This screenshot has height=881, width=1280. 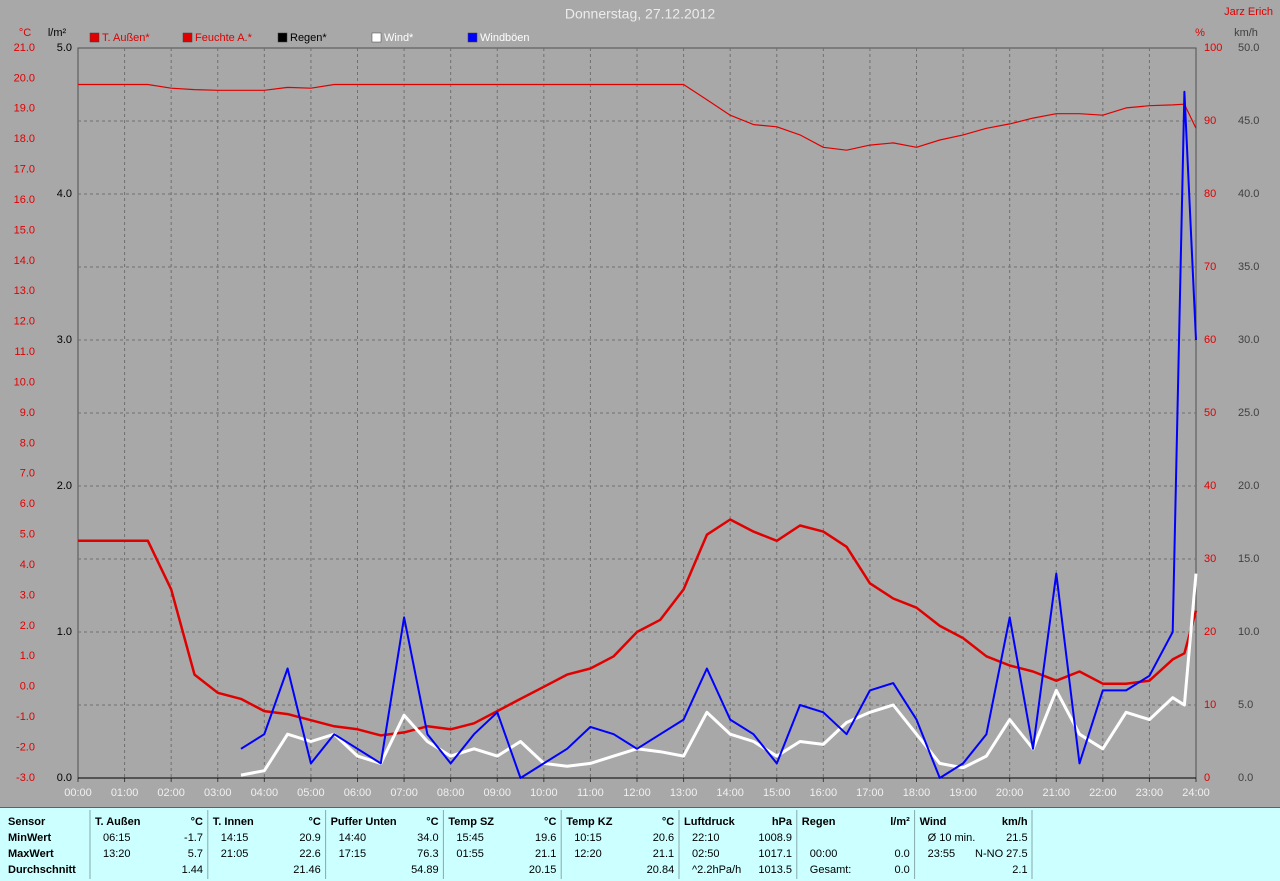 What do you see at coordinates (1001, 854) in the screenshot?
I see `cell-value: N-NO 27.5` at bounding box center [1001, 854].